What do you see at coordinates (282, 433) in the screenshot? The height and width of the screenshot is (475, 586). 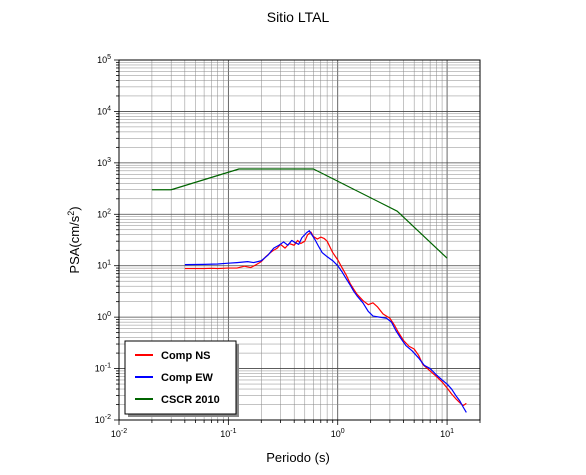 I see `x-tick-labels: 10⁻² 10⁻¹ 10⁰ 10¹` at bounding box center [282, 433].